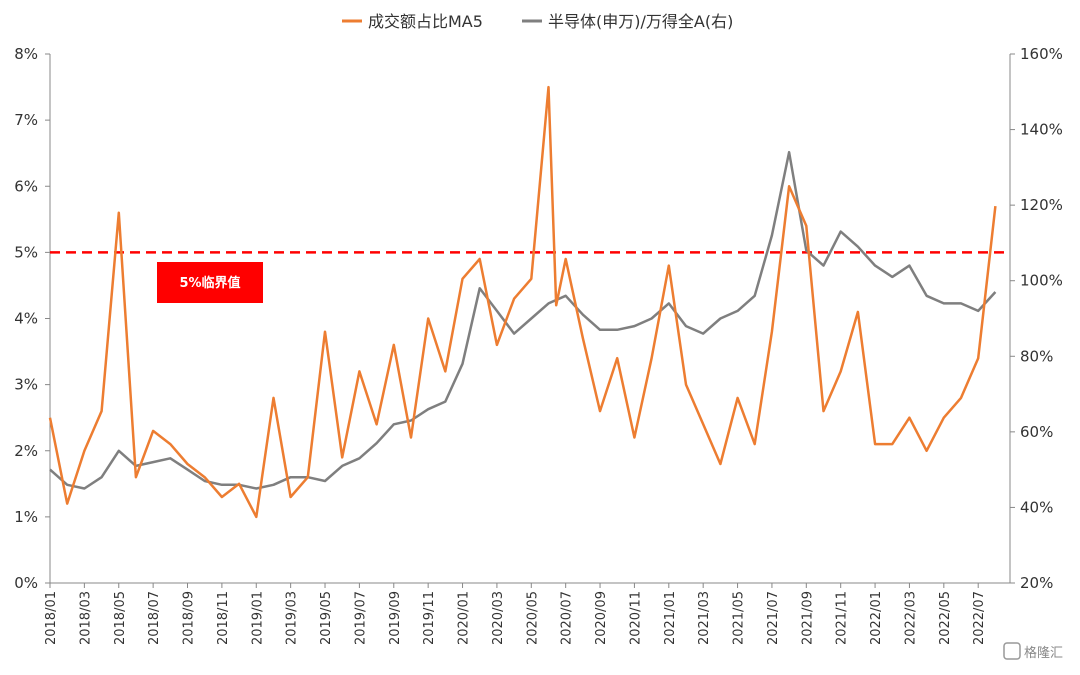 Image resolution: width=1080 pixels, height=675 pixels. What do you see at coordinates (464, 618) in the screenshot?
I see `x-tick-label: 2020/01` at bounding box center [464, 618].